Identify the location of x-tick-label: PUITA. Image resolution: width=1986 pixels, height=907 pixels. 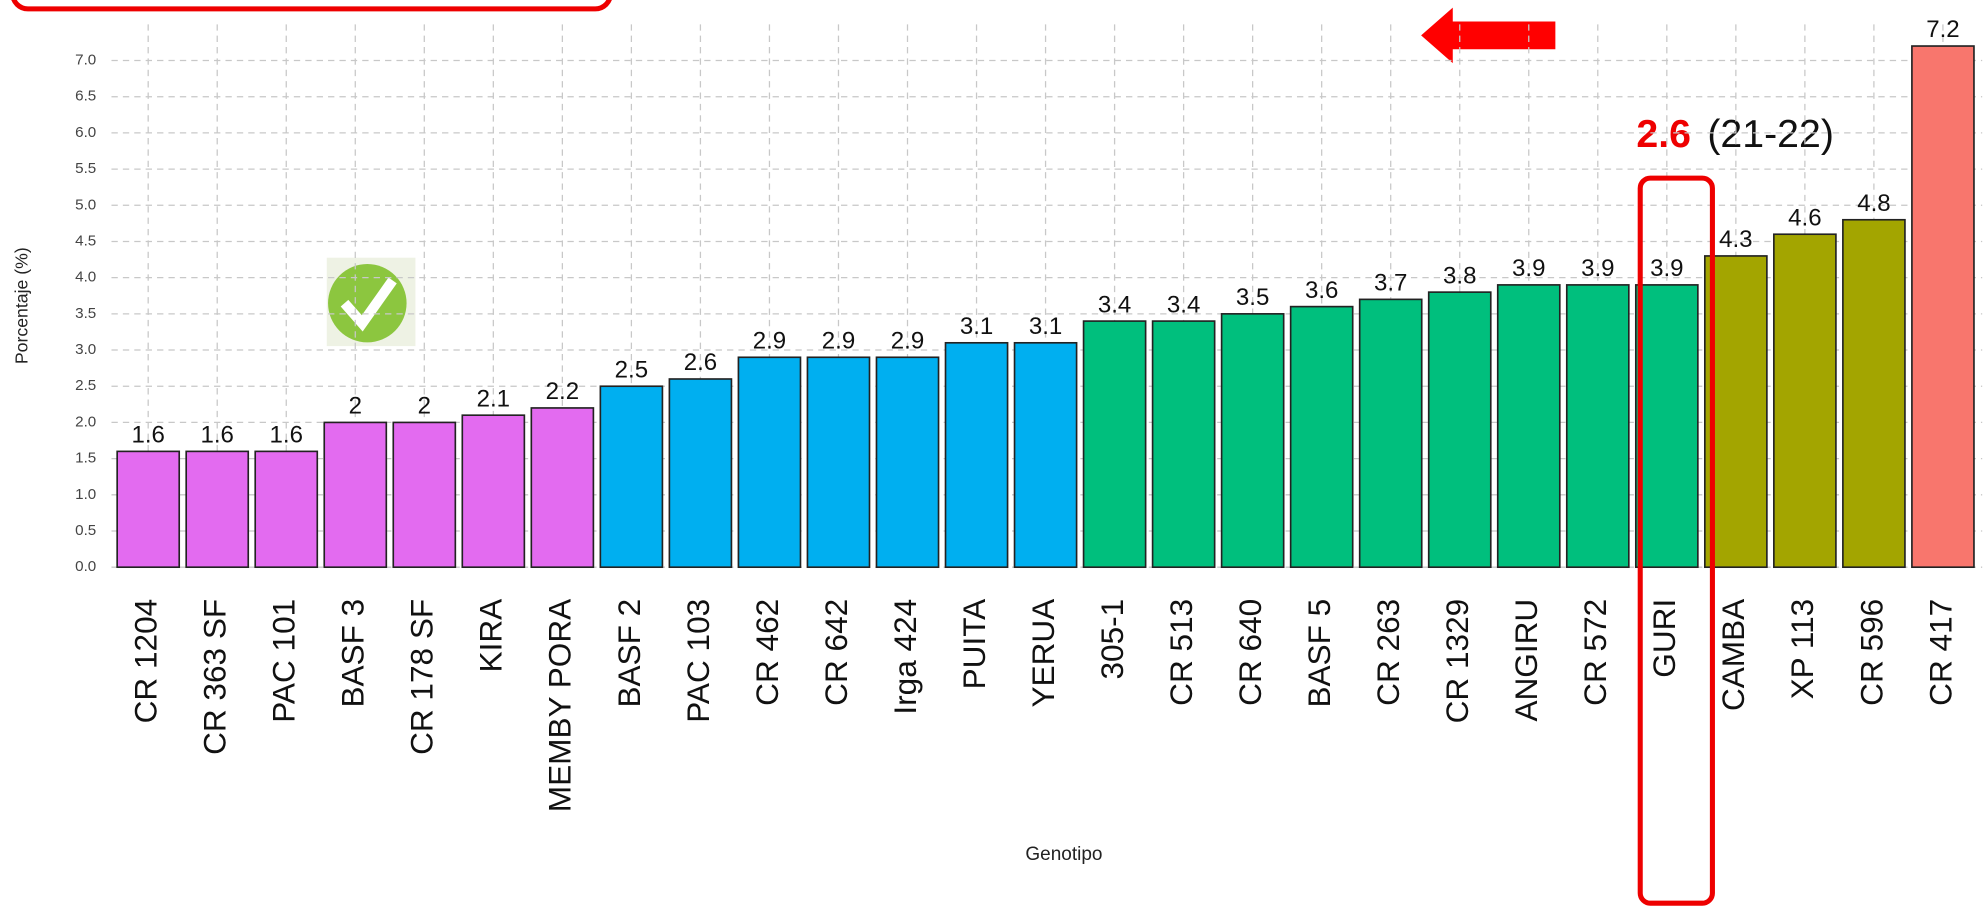
(974, 644).